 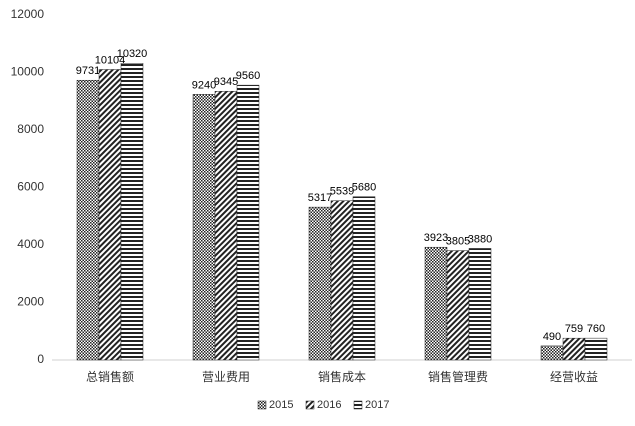 What do you see at coordinates (132, 54) in the screenshot?
I see `data-label: 10320` at bounding box center [132, 54].